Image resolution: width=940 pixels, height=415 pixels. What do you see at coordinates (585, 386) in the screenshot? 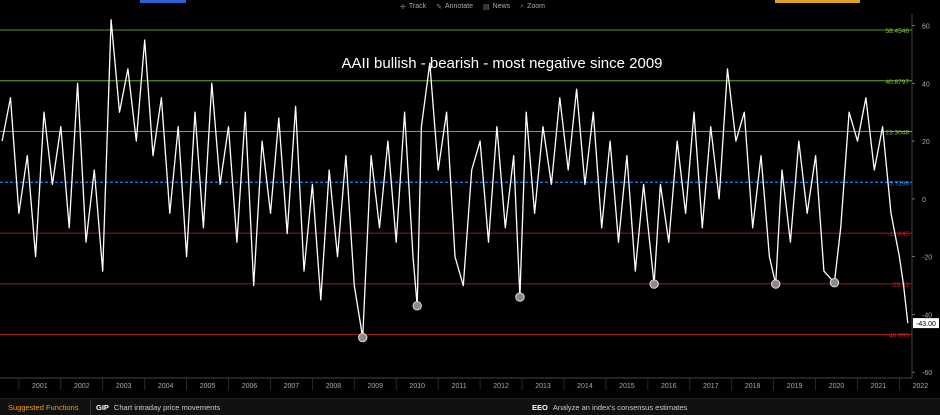
I see `x-tick-label: 2014` at bounding box center [585, 386].